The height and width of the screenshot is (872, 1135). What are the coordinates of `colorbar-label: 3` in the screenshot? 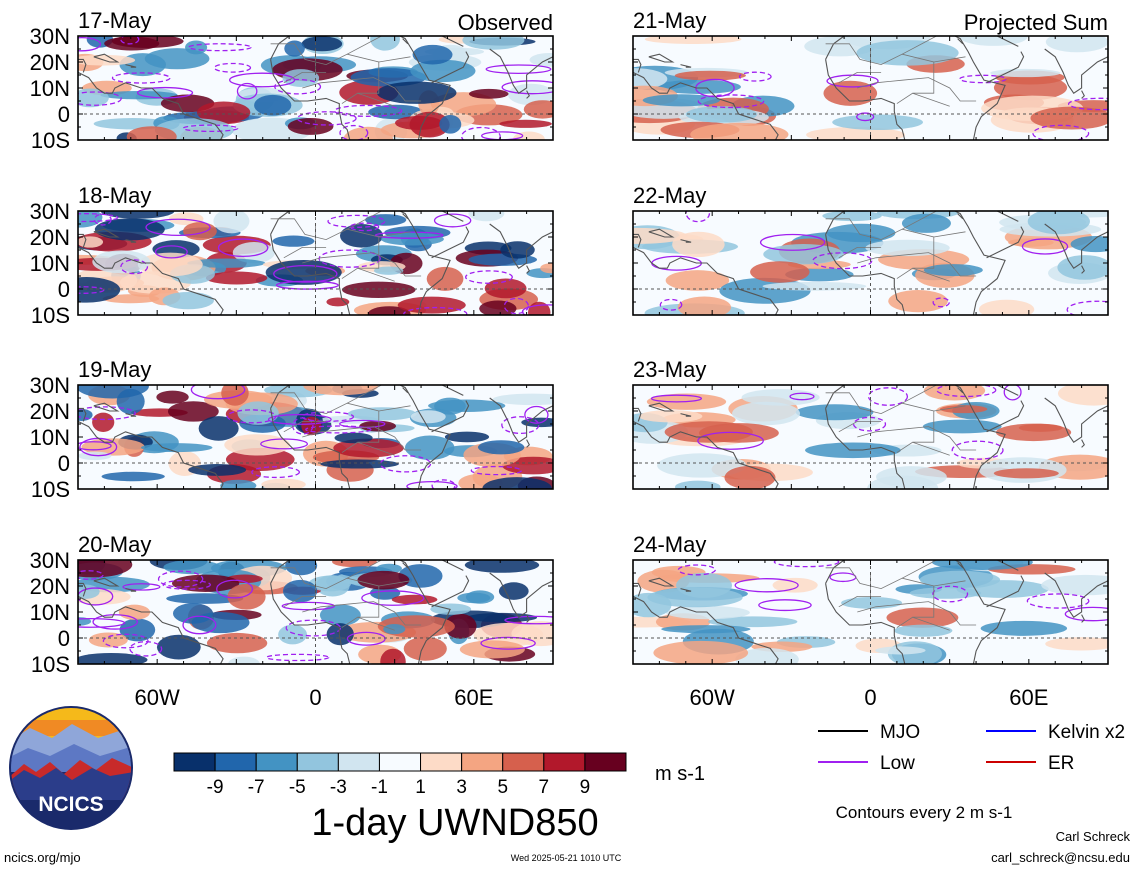 It's located at (461, 787).